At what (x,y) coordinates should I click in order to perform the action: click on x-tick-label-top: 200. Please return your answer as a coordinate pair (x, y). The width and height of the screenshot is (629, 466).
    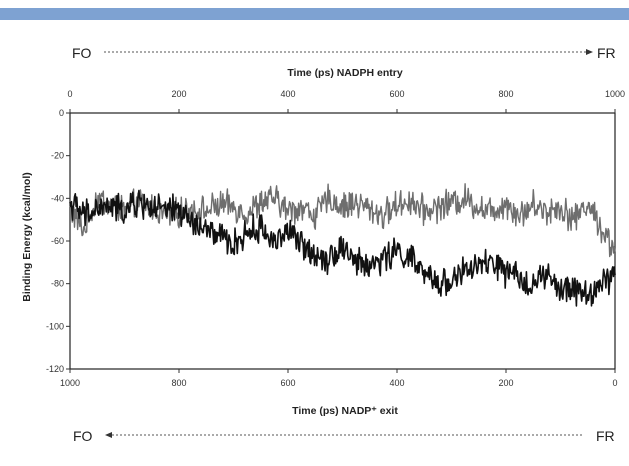
    Looking at the image, I should click on (178, 94).